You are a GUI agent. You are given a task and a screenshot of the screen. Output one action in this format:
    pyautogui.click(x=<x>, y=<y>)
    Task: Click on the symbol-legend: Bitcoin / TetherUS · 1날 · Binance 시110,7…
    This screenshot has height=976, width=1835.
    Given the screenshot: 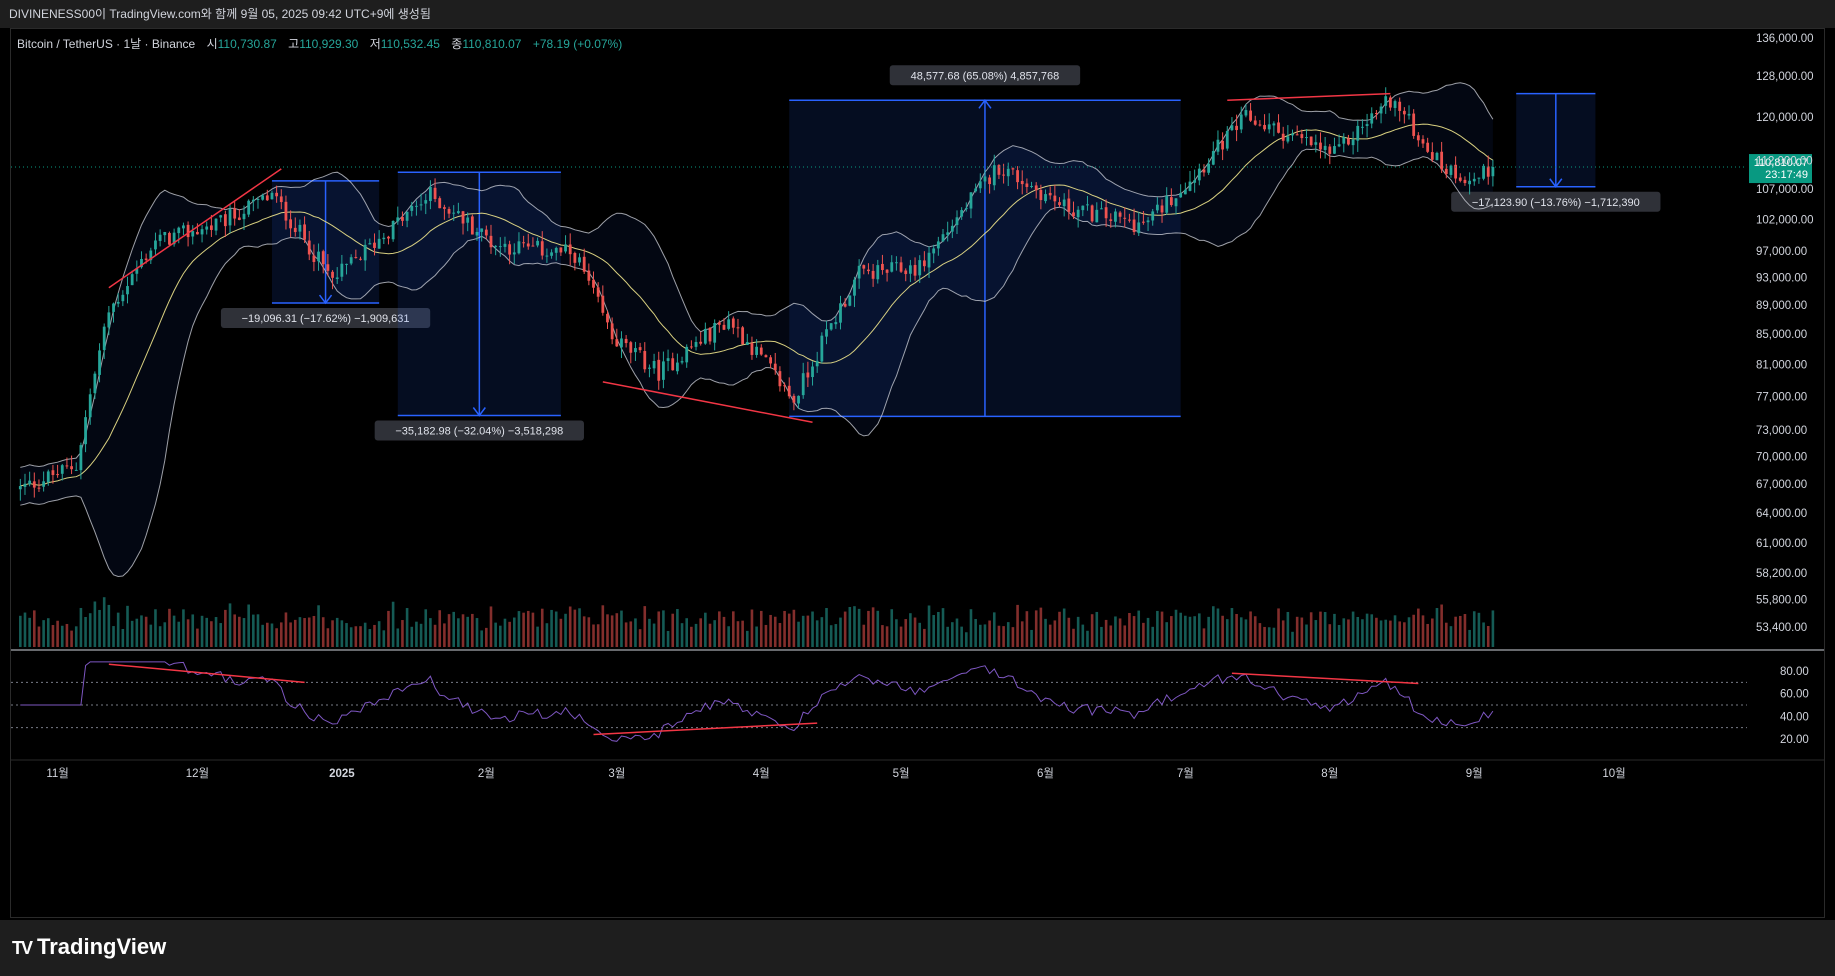 What is the action you would take?
    pyautogui.click(x=319, y=43)
    